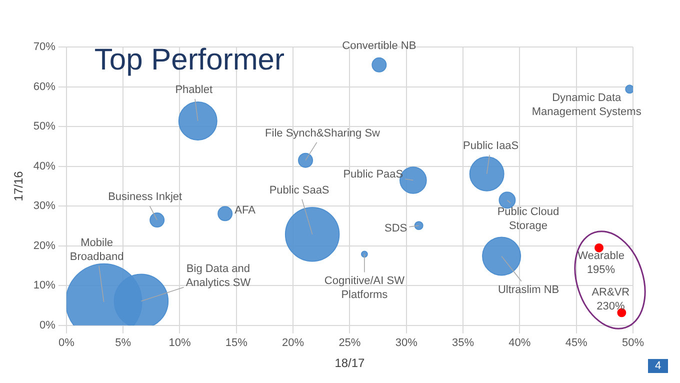 The height and width of the screenshot is (383, 680). I want to click on annotation: SDS, so click(396, 228).